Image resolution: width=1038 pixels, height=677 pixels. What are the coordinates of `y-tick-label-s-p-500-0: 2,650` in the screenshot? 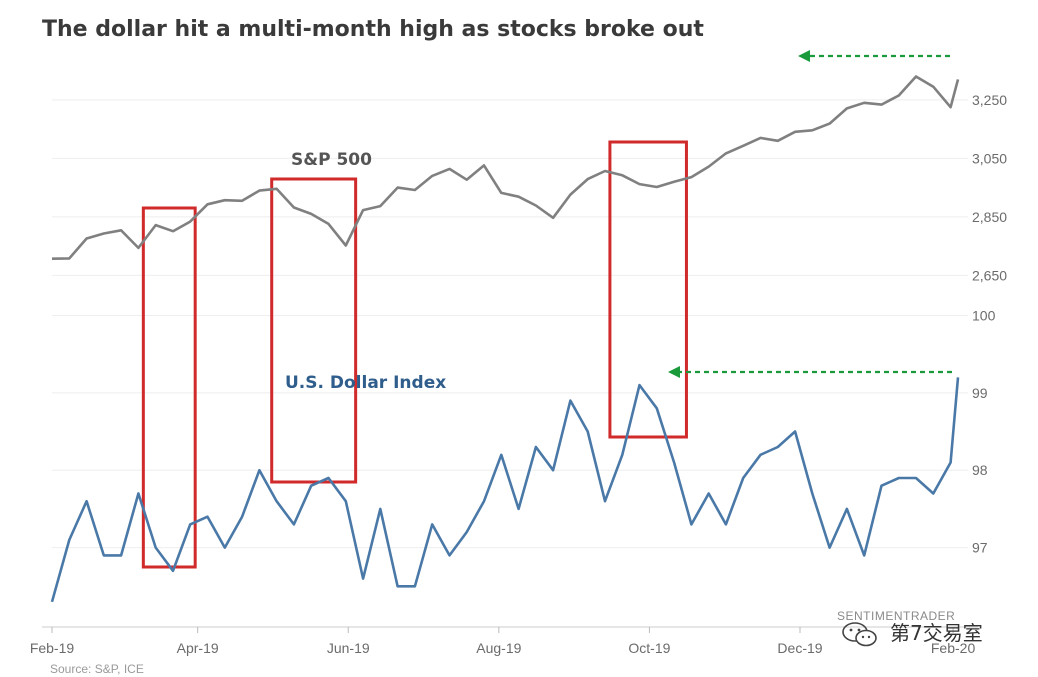 It's located at (989, 275).